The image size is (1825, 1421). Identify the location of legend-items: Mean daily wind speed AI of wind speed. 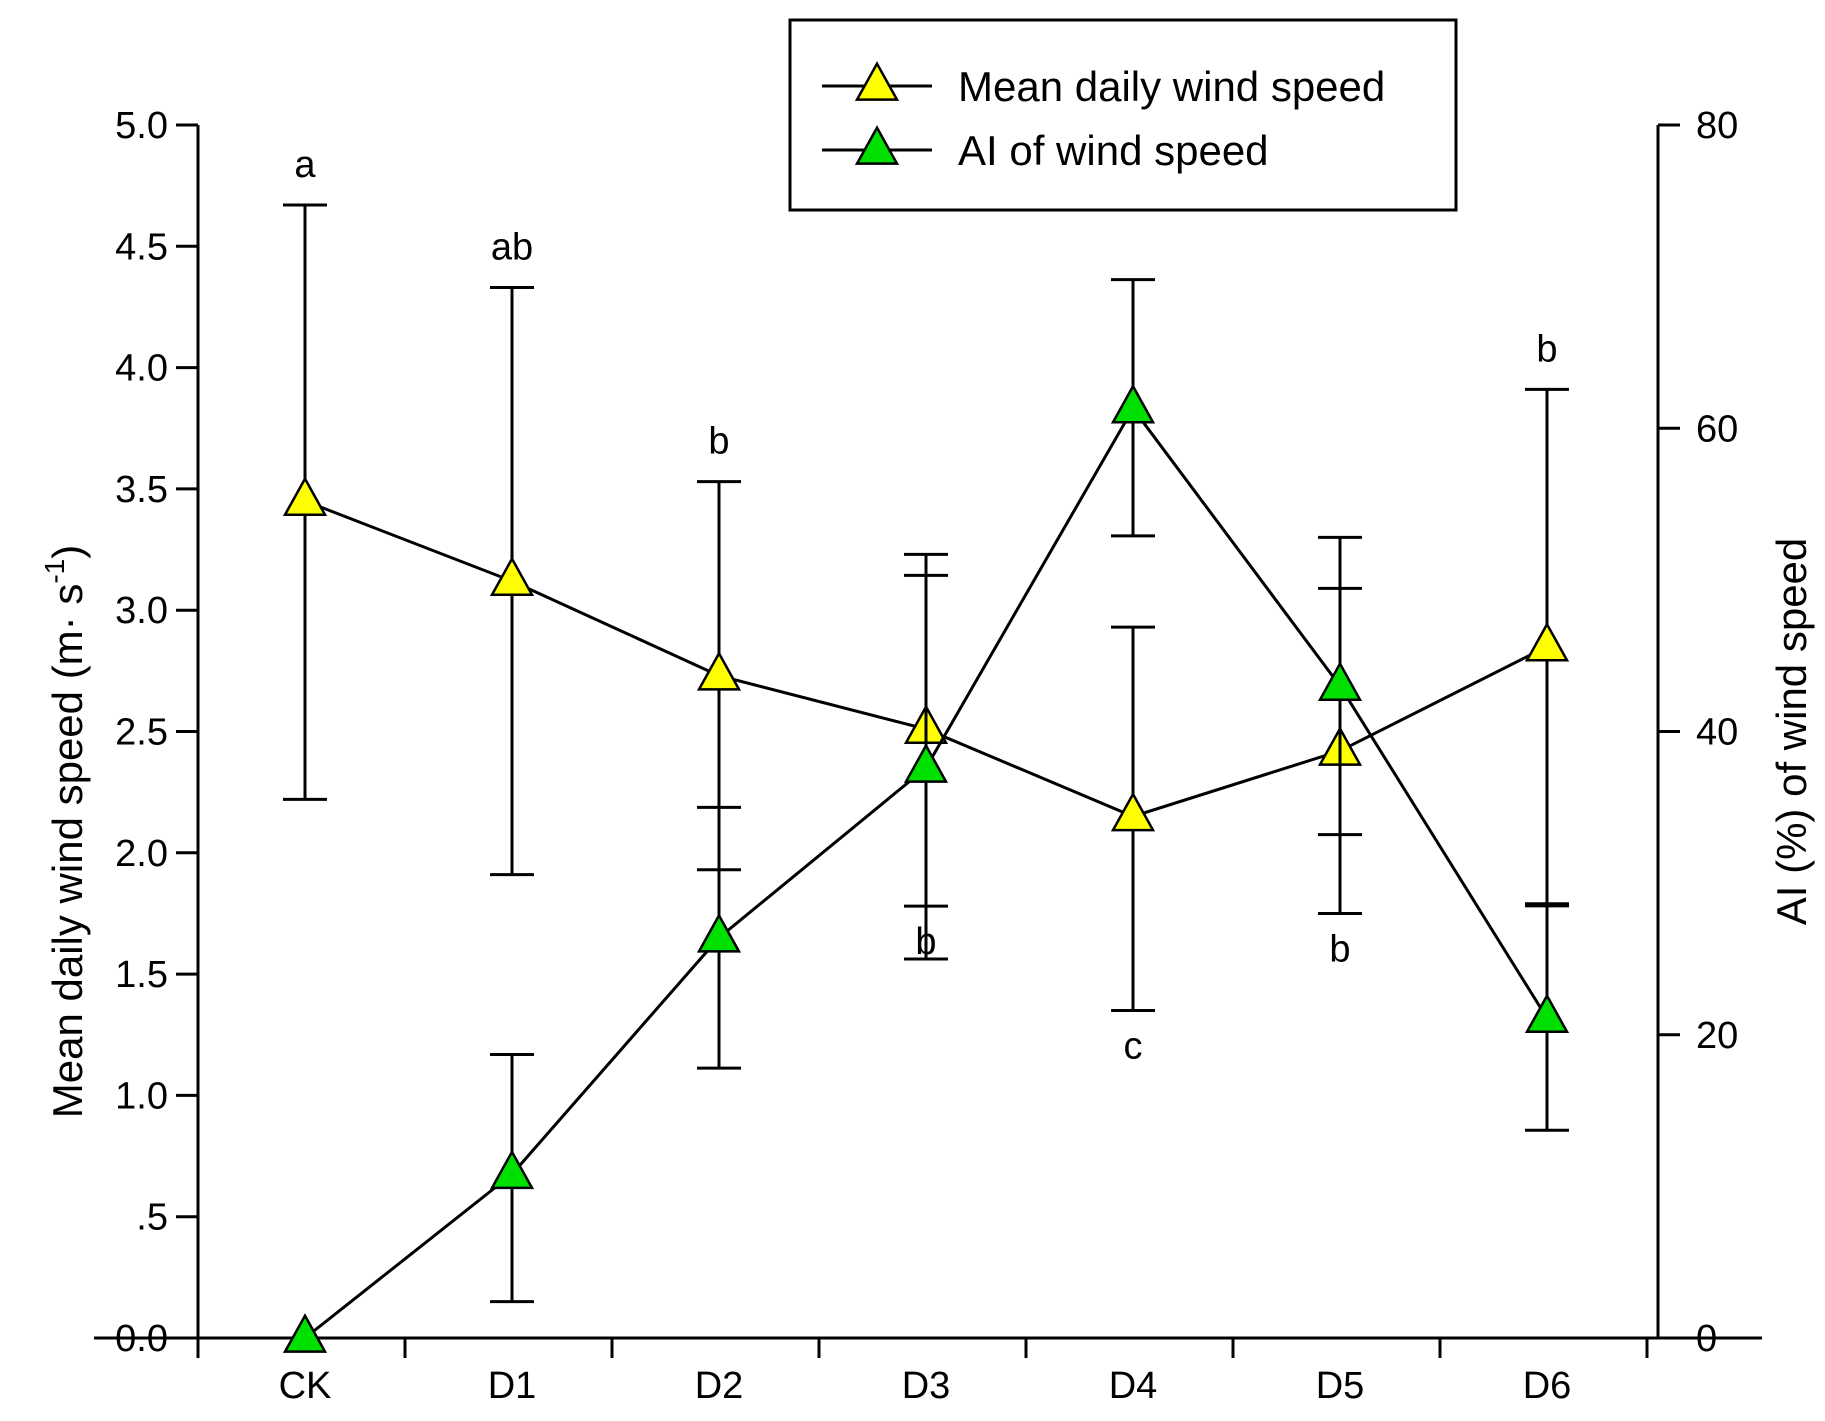
(1103, 117).